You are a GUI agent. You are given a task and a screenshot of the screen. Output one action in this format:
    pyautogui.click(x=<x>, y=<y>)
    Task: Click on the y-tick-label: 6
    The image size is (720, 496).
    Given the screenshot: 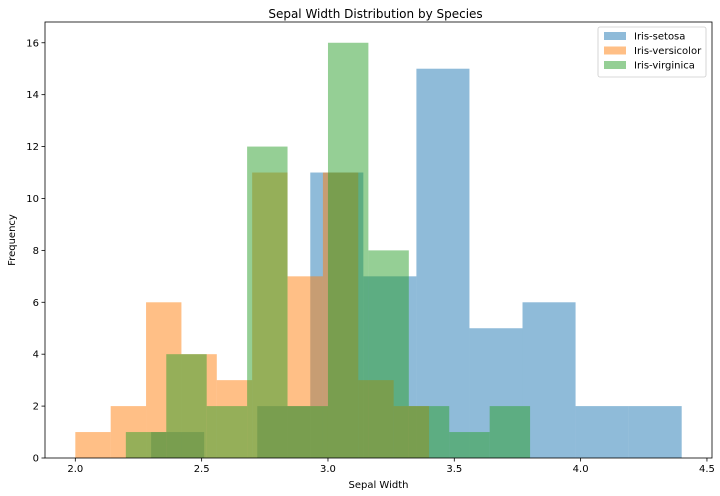 What is the action you would take?
    pyautogui.click(x=36, y=303)
    